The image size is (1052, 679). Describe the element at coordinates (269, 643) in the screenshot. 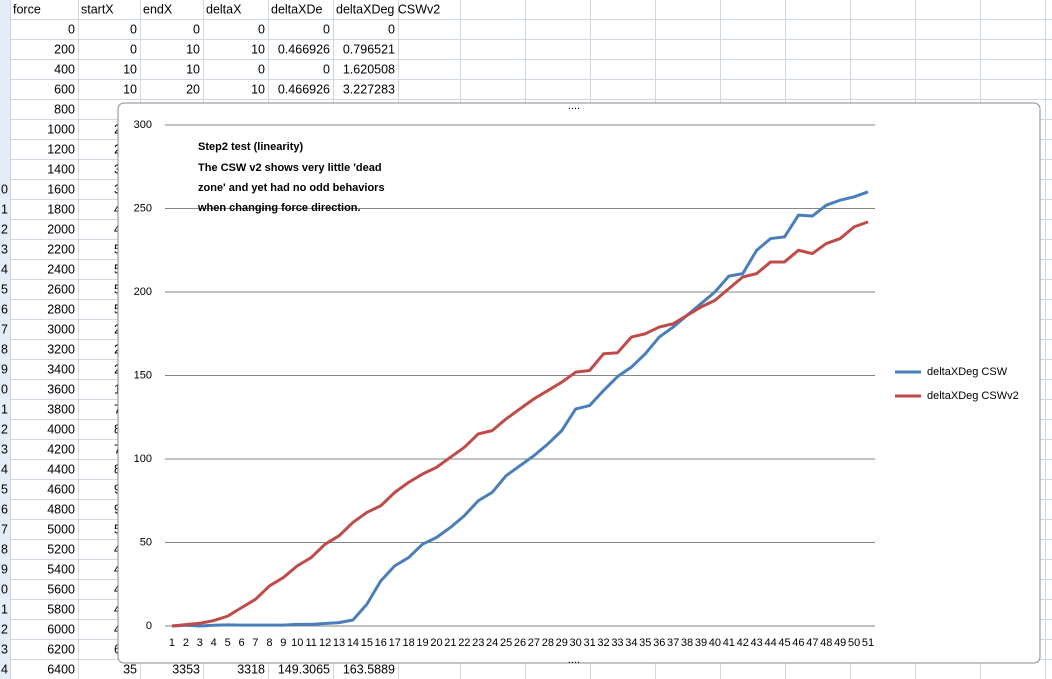

I see `x-tick-label: 8` at that location.